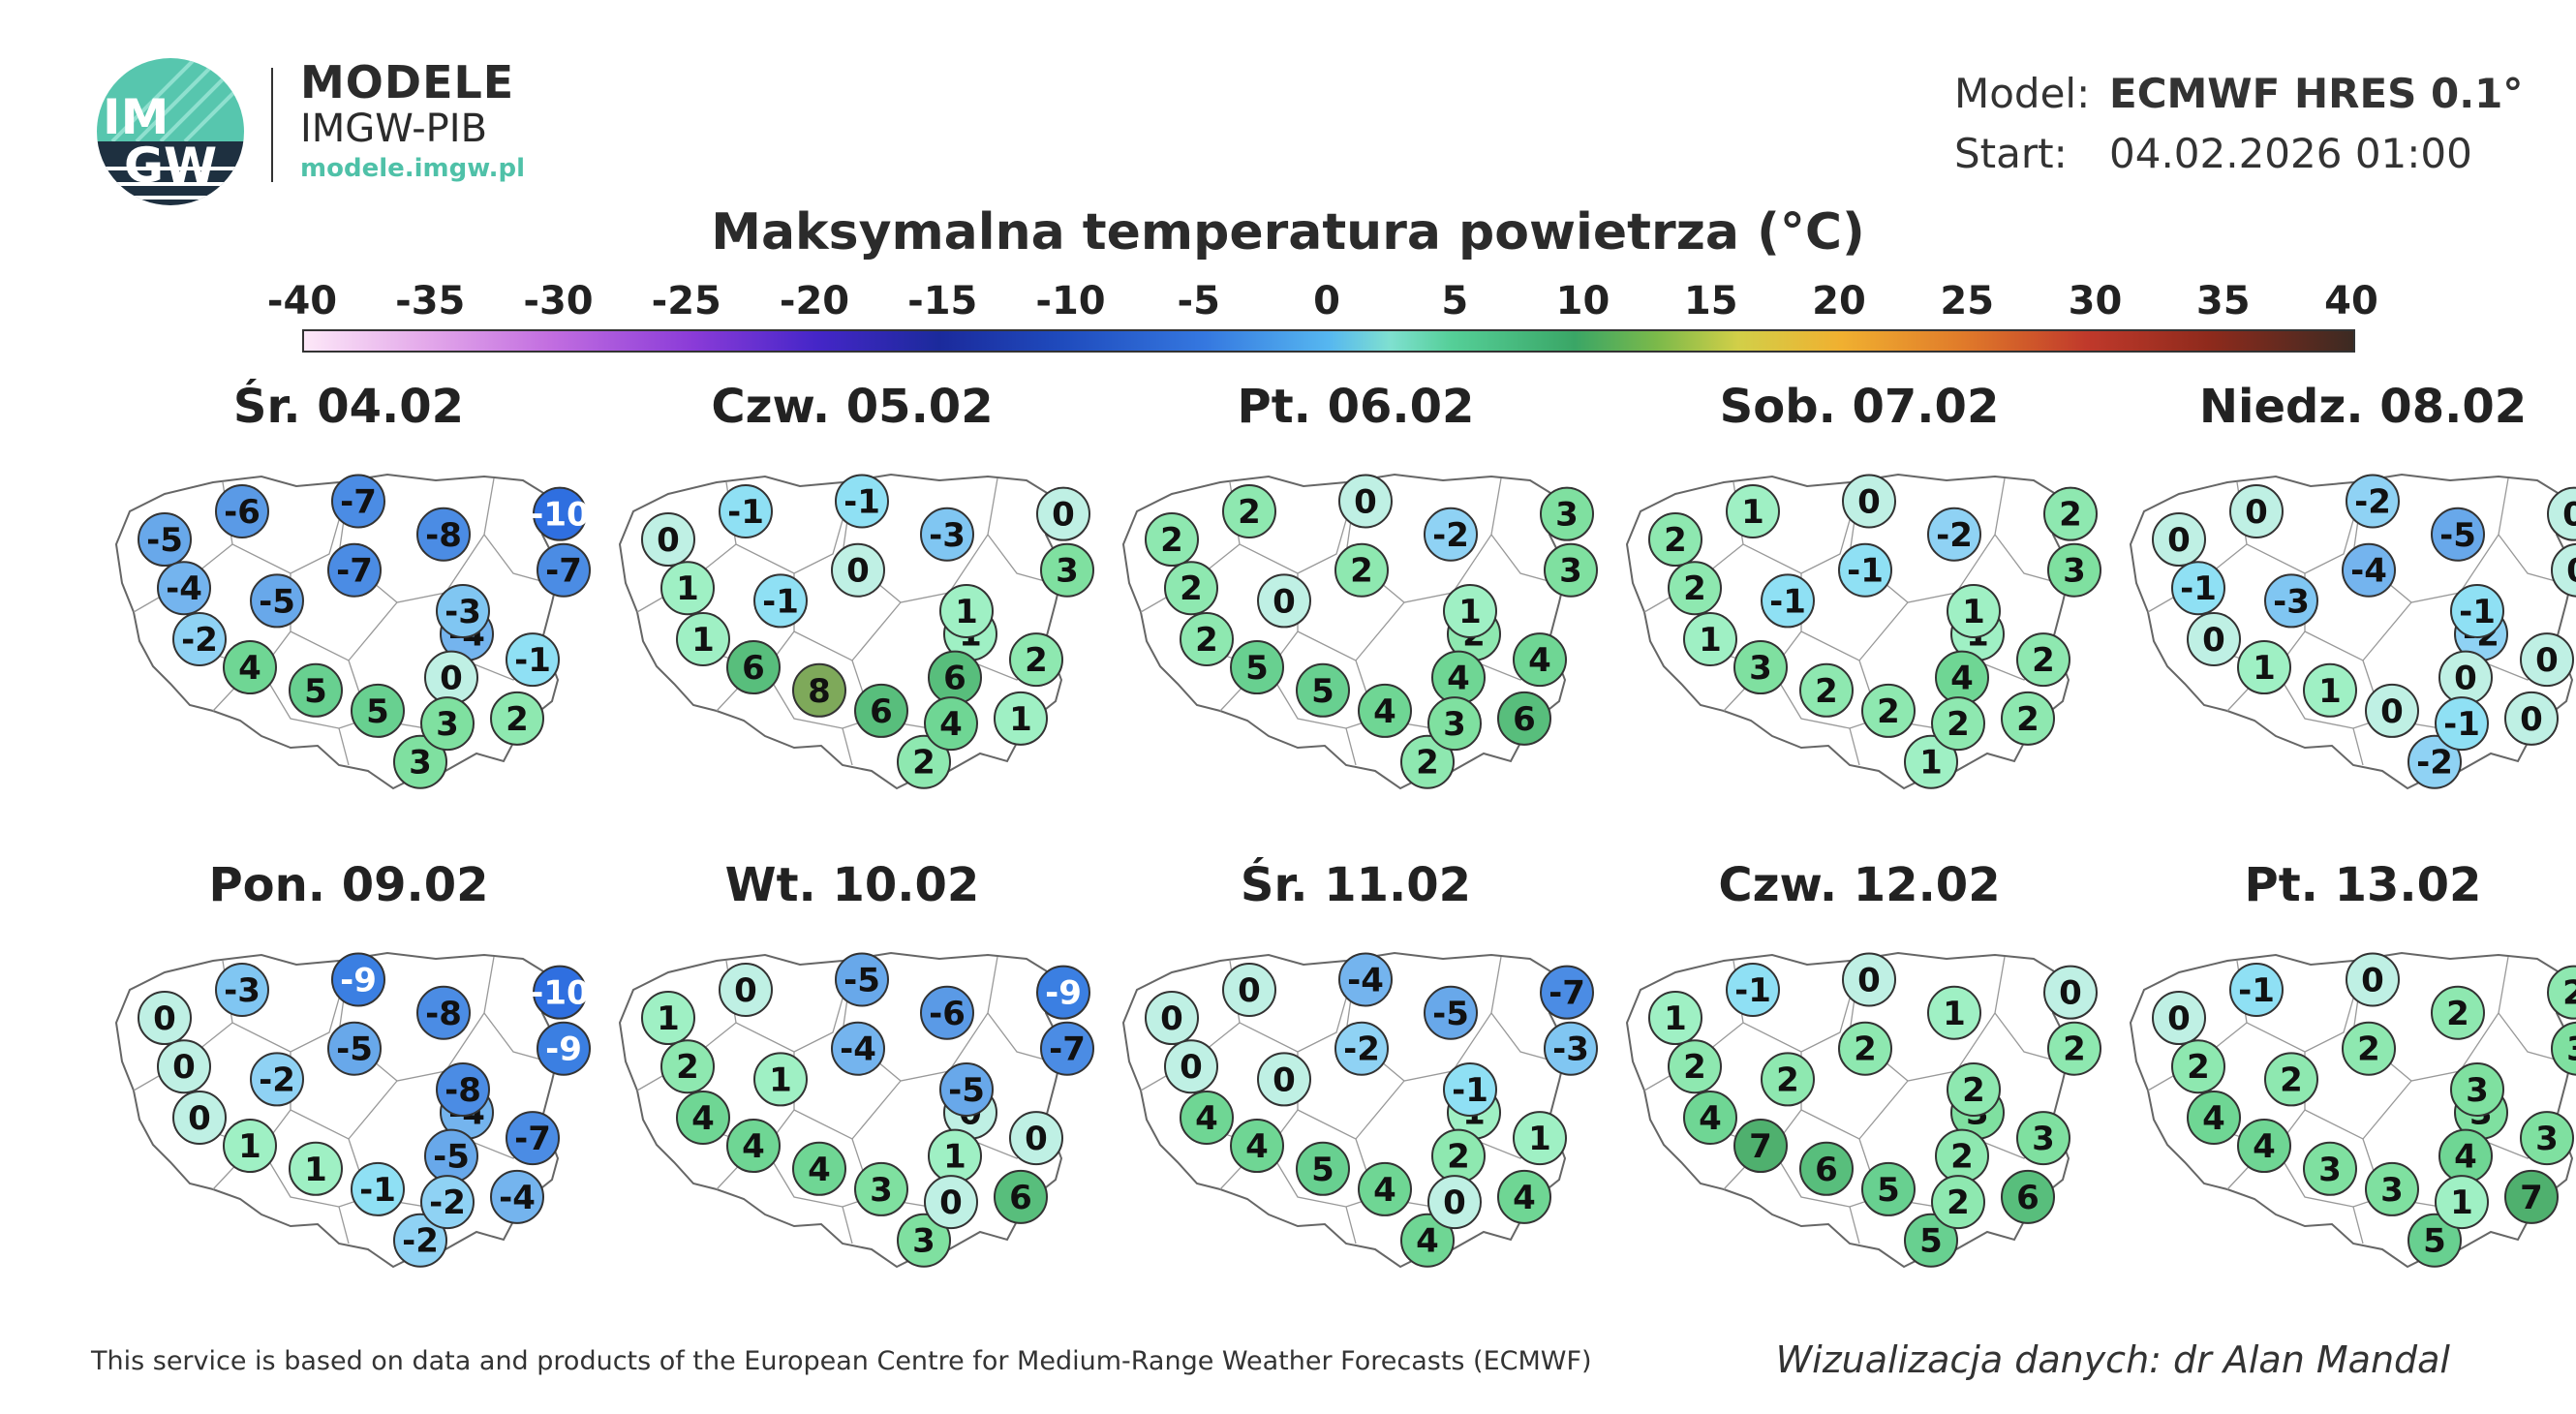 Image resolution: width=2576 pixels, height=1414 pixels. Describe the element at coordinates (858, 1049) in the screenshot. I see `station-temperature: -4` at that location.